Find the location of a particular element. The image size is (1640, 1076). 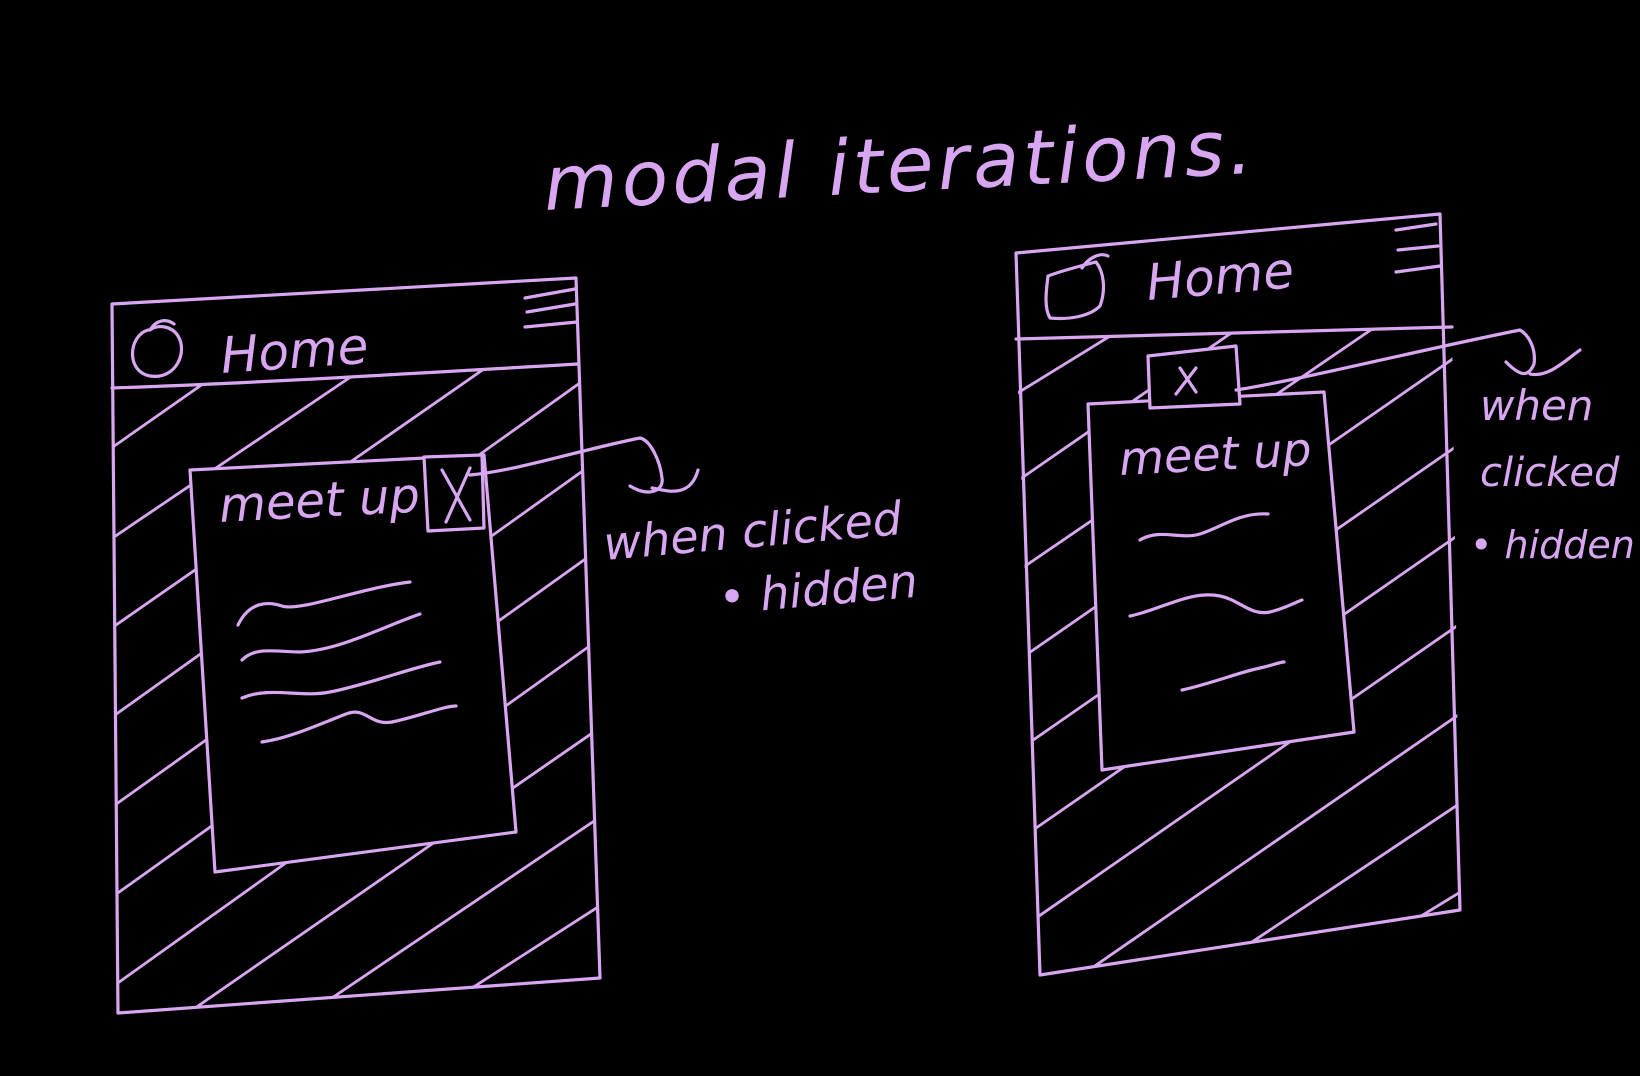

close-button-right is located at coordinates (1194, 377).